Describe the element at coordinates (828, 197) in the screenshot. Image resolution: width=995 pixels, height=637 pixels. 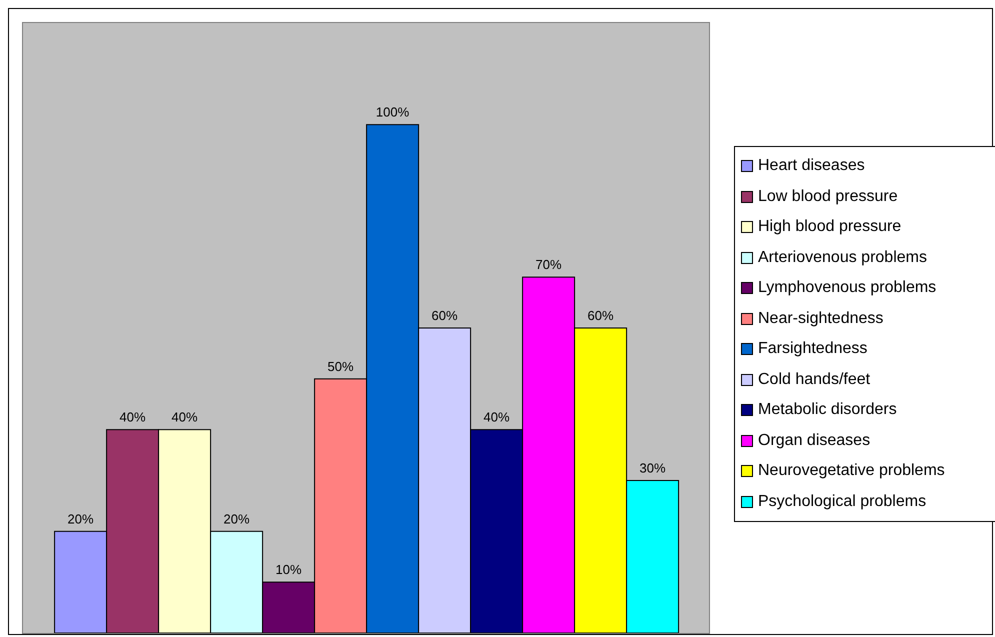
I see `legend-label: Low blood pressure` at that location.